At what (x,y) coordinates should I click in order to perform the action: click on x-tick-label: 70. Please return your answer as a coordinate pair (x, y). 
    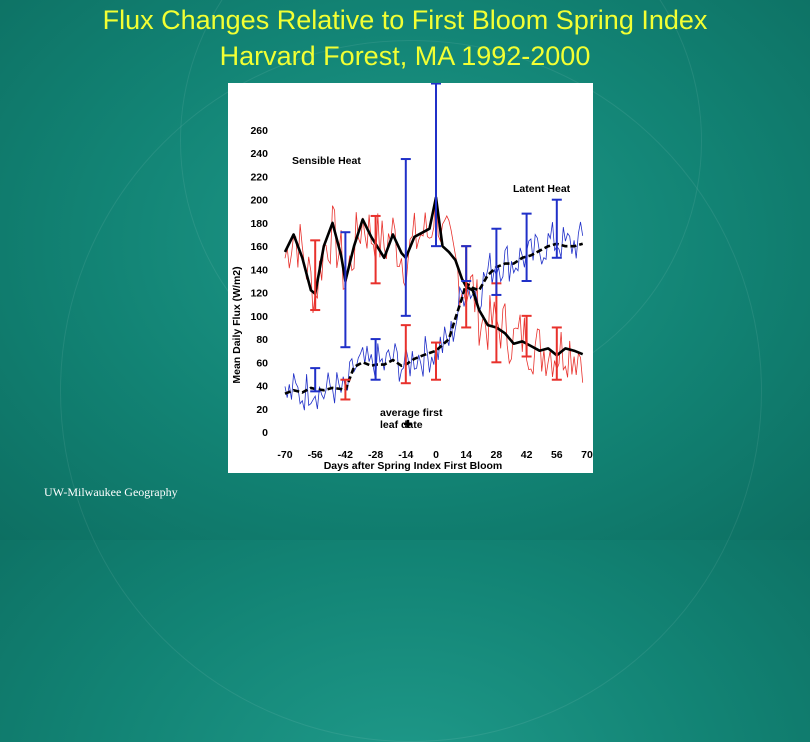
    Looking at the image, I should click on (587, 455).